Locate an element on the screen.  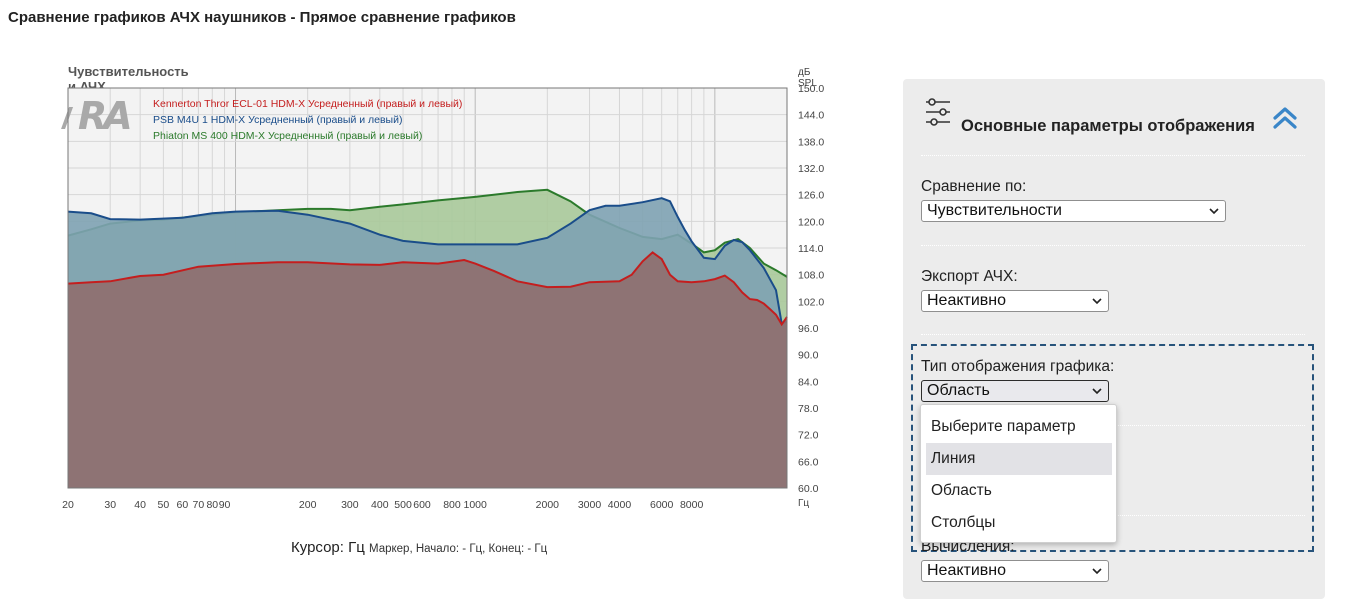
x-tick-label: 20 is located at coordinates (68, 505).